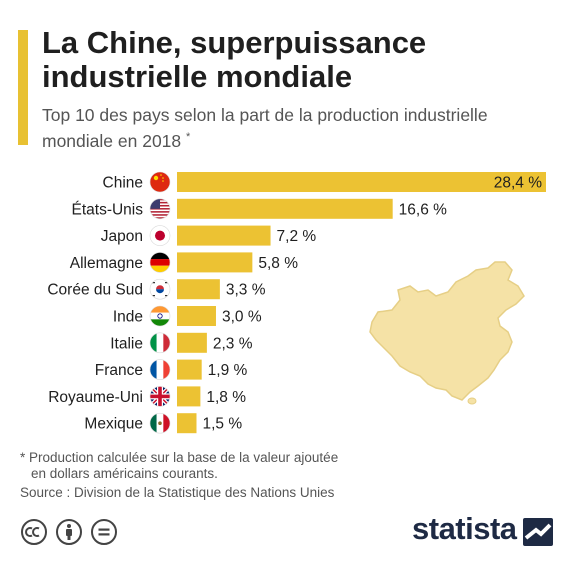  I want to click on category-label: France, so click(119, 370).